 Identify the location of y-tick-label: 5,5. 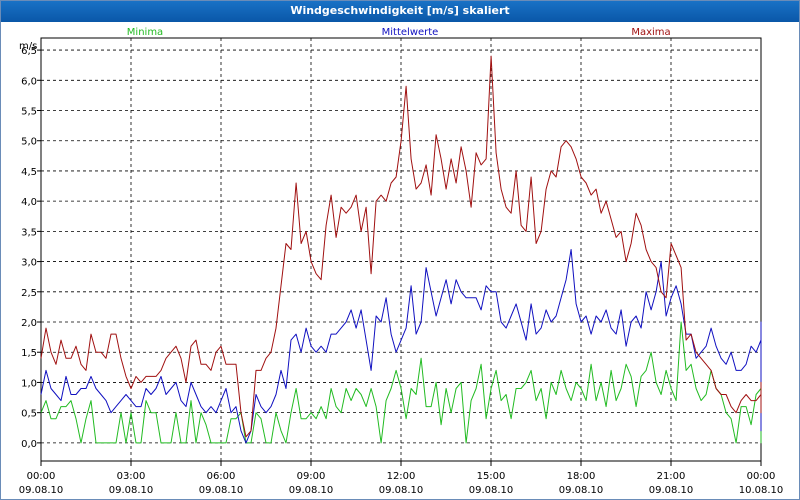
(29, 112).